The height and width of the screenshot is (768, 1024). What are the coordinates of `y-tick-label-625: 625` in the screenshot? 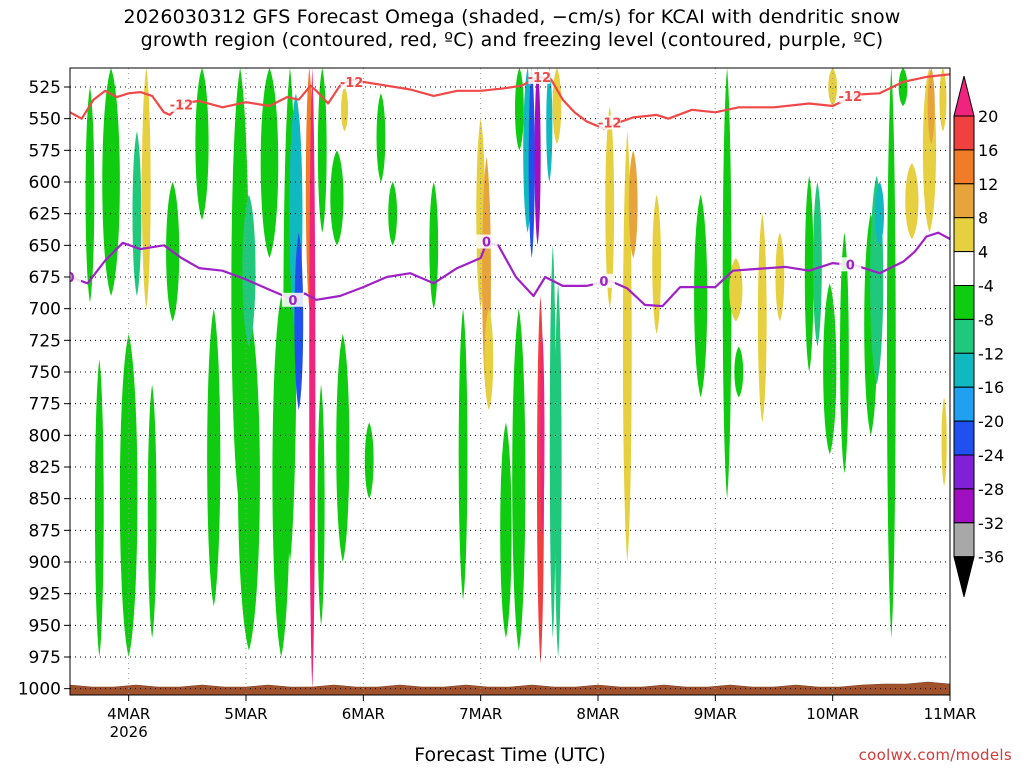 It's located at (45, 215).